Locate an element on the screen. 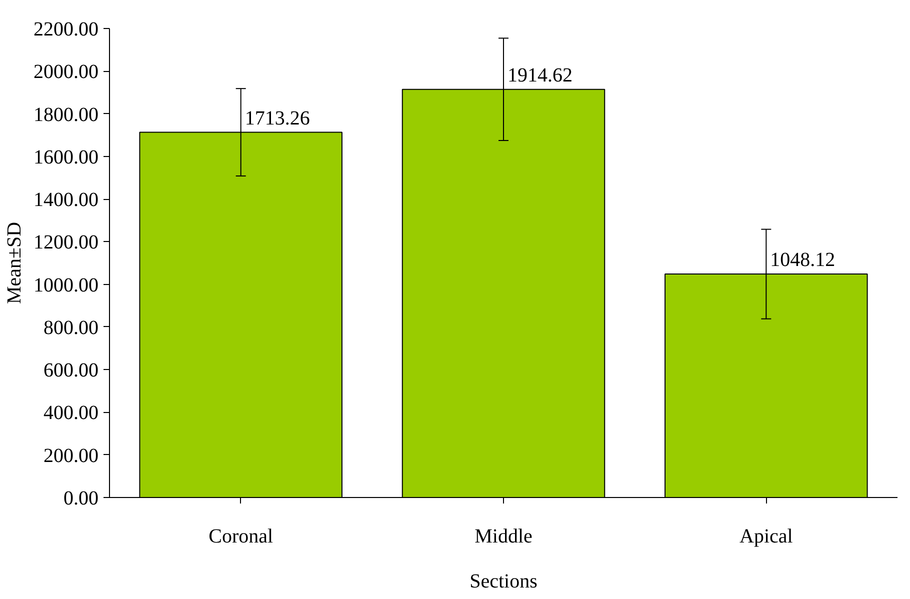 This screenshot has height=599, width=910. y-tick-label: 0.00 is located at coordinates (81, 499).